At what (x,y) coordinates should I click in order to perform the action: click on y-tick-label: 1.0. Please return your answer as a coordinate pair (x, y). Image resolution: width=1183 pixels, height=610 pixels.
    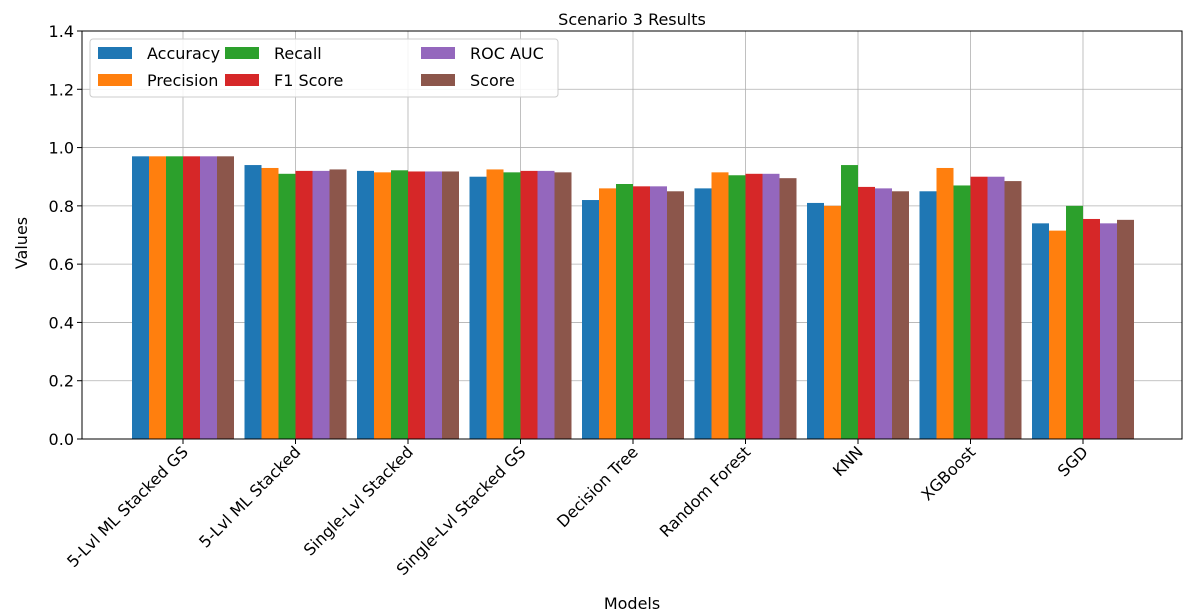
    Looking at the image, I should click on (61, 148).